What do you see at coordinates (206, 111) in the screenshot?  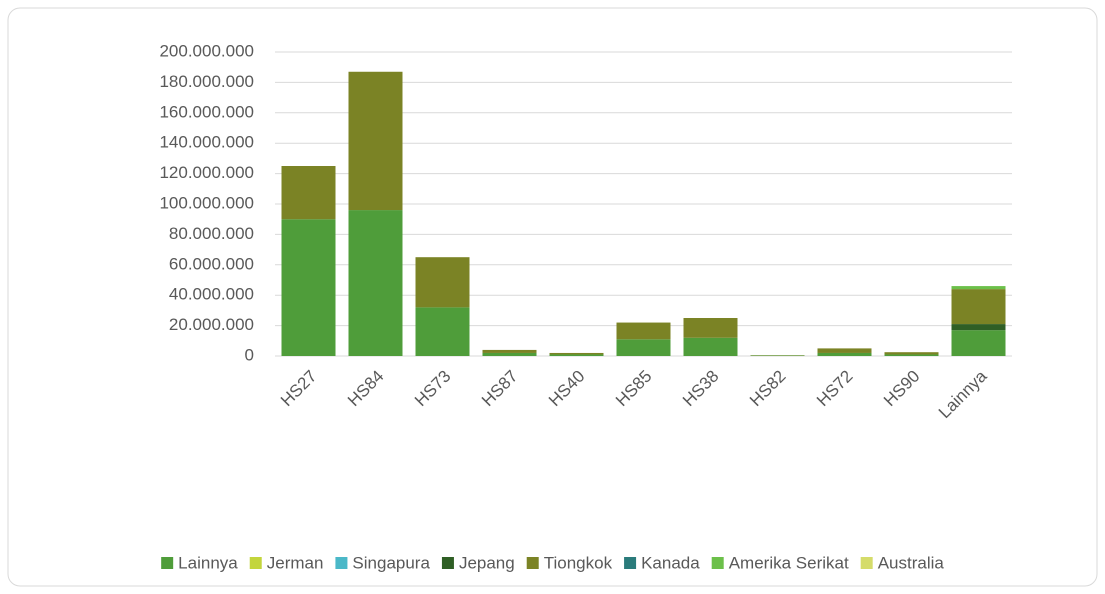 I see `y-tick-label: 160.000.000` at bounding box center [206, 111].